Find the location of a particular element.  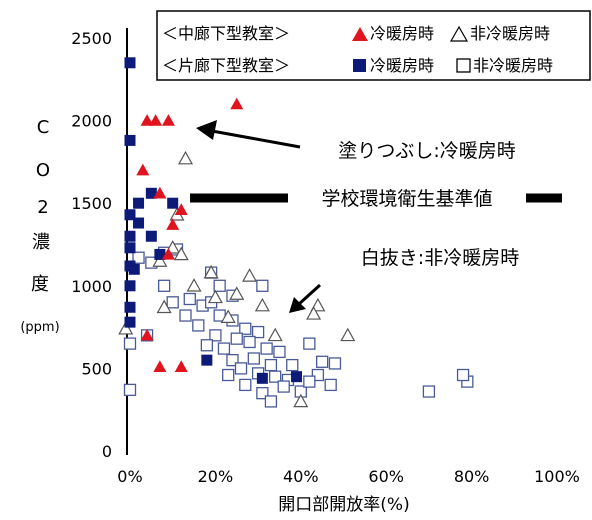

x-tick-label: 40% is located at coordinates (301, 476).